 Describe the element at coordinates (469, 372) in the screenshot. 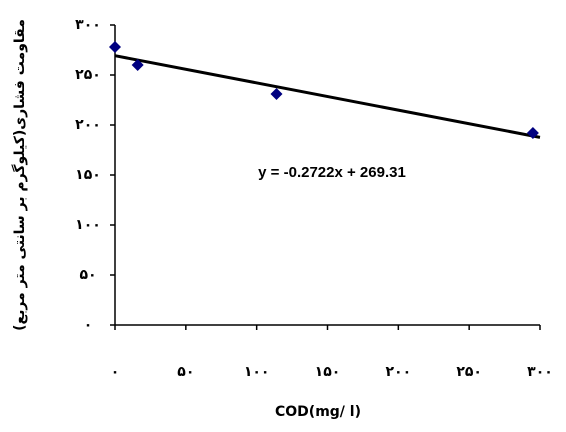

I see `x-tick-label: ۲۵۰` at that location.